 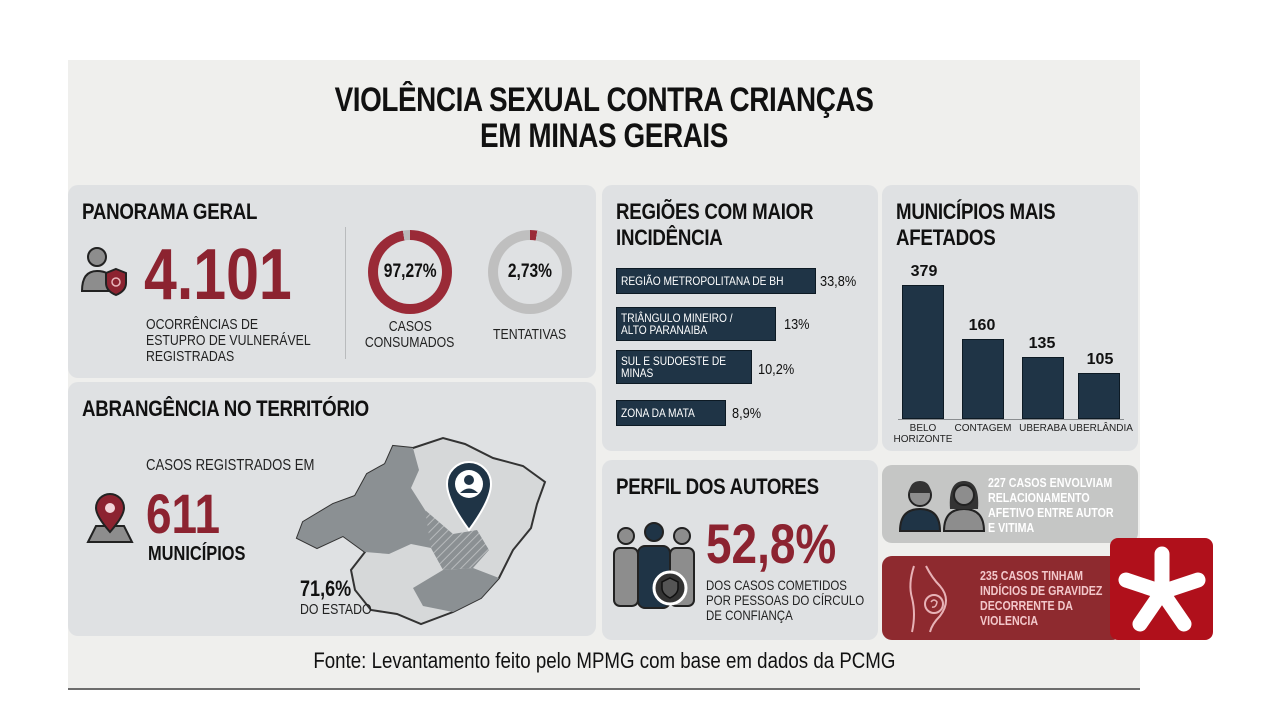 I want to click on state-label: DO ESTADO, so click(x=336, y=609).